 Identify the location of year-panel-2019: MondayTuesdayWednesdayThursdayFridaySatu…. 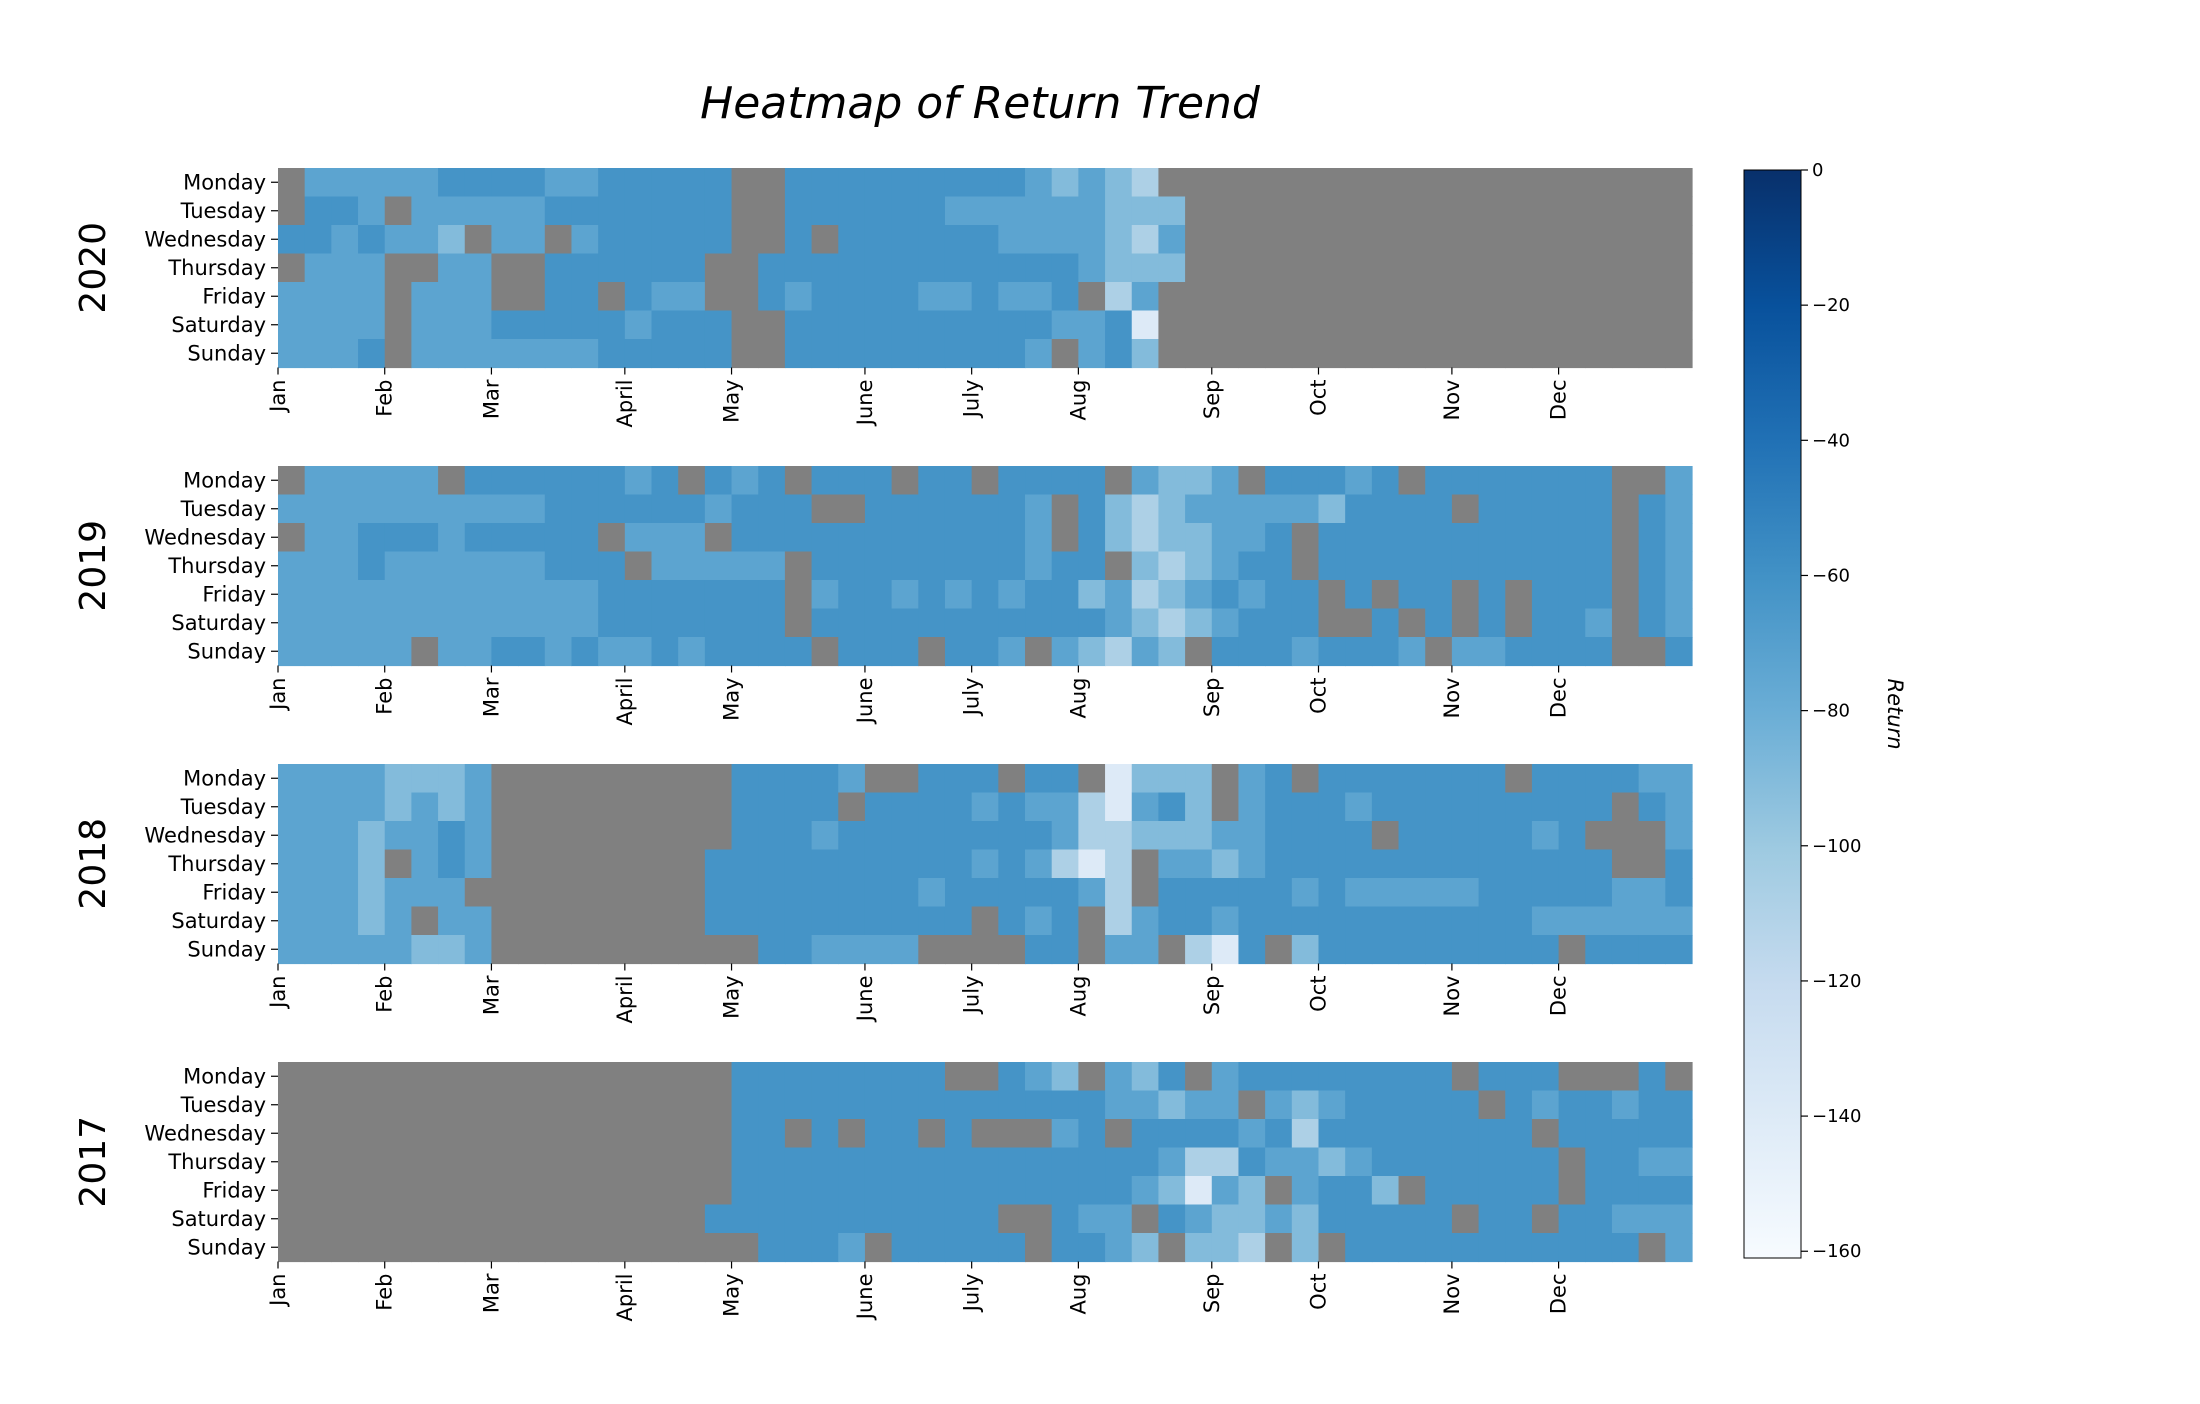
(883, 596).